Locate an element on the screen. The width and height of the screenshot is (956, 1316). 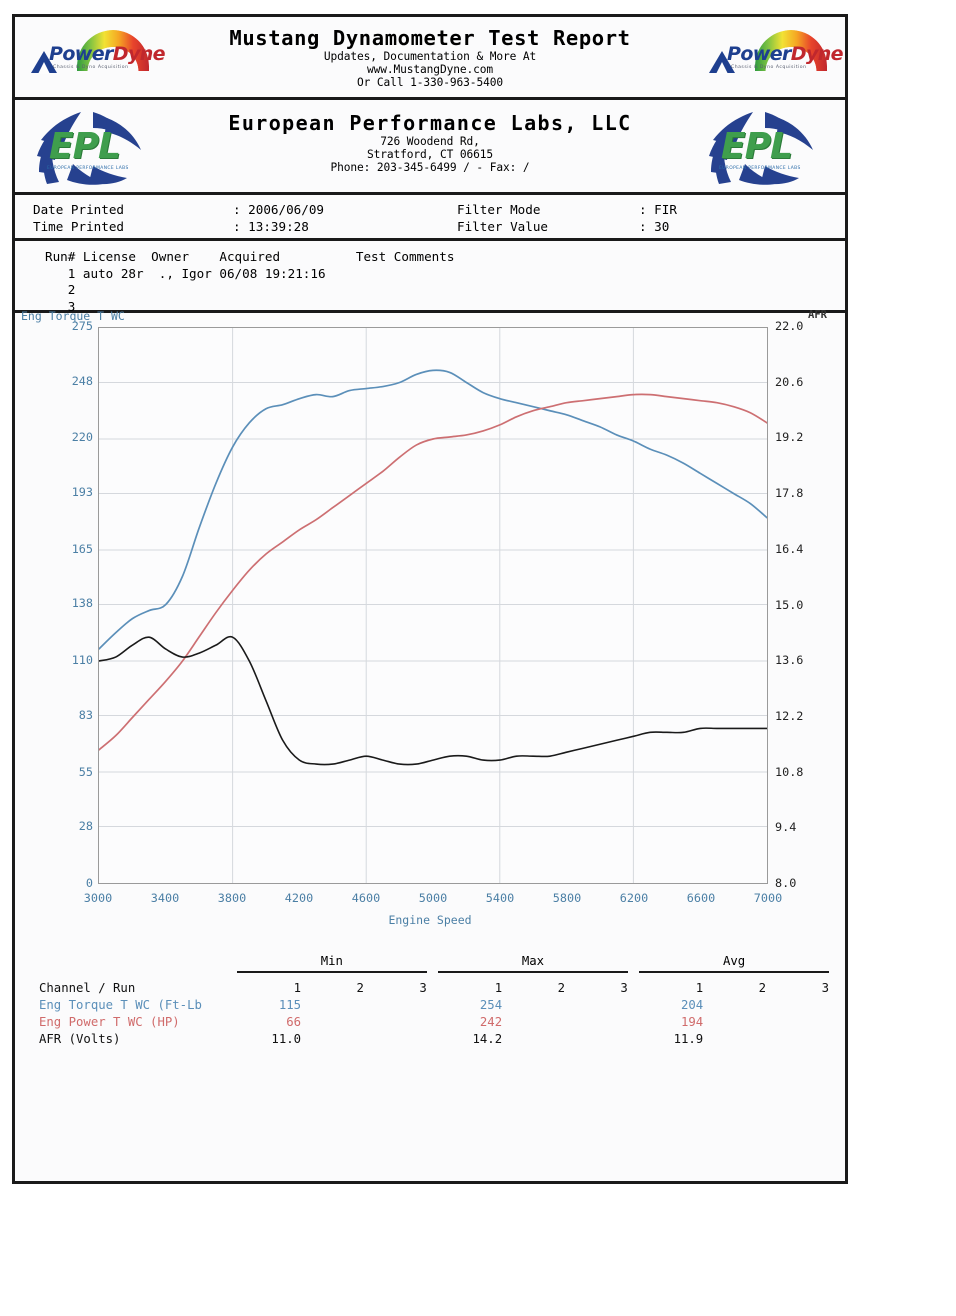
channel-label: AFR (Volts) is located at coordinates (80, 1039).